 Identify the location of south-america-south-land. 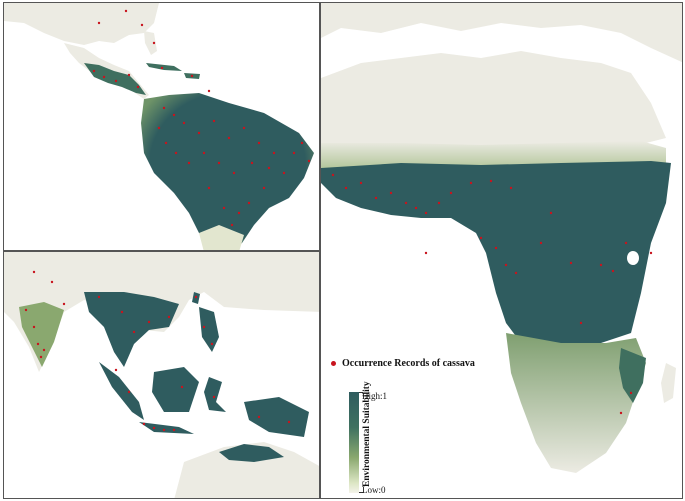
(221, 237).